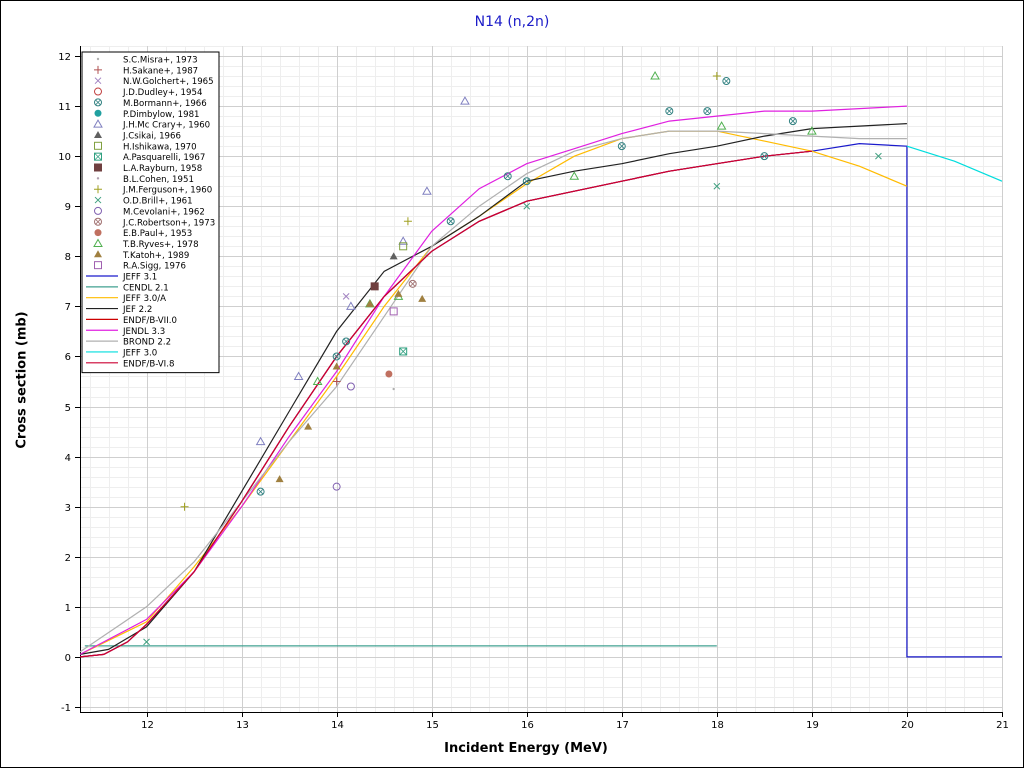  I want to click on y-tick-label: 0, so click(68, 658).